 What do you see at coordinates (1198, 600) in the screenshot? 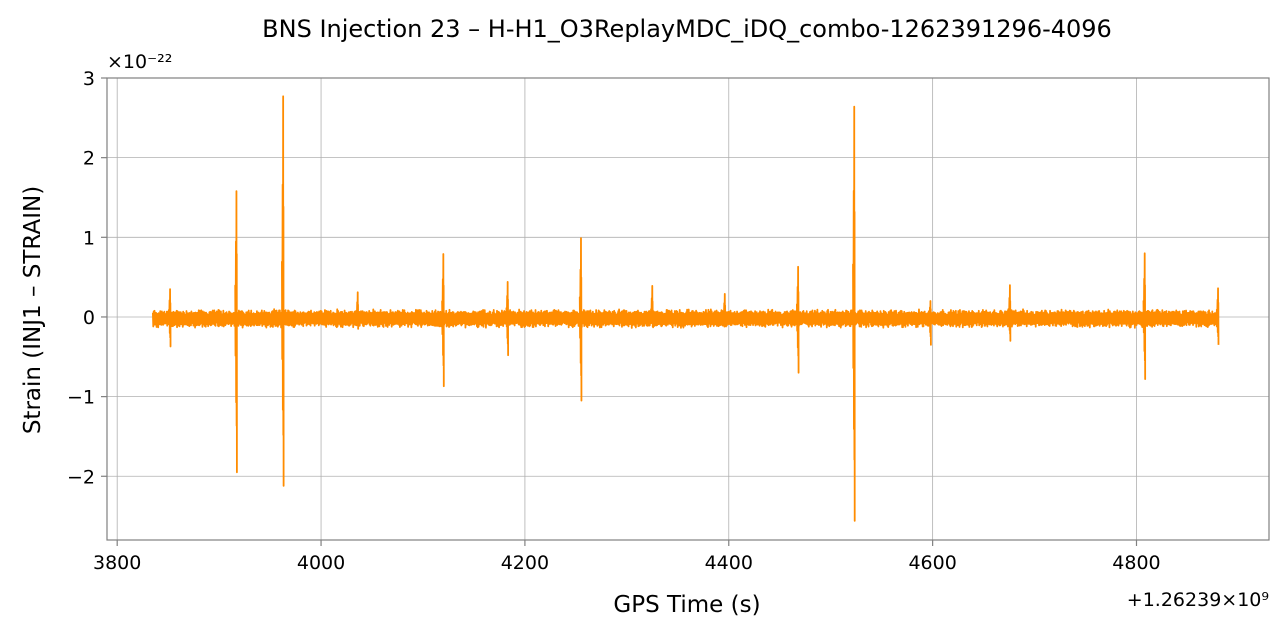
I see `x-offset-label: +1.26239×10⁹` at bounding box center [1198, 600].